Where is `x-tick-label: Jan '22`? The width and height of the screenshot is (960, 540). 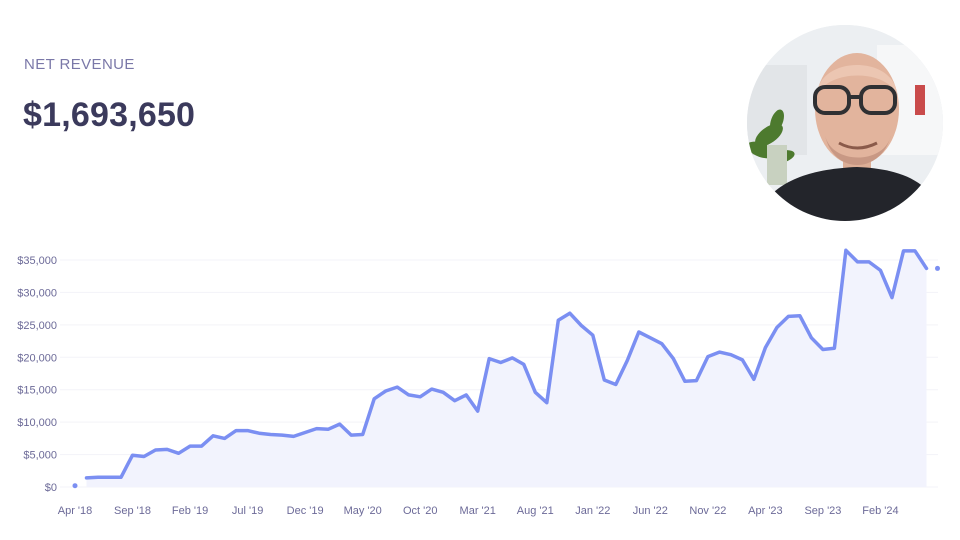
x-tick-label: Jan '22 is located at coordinates (592, 511).